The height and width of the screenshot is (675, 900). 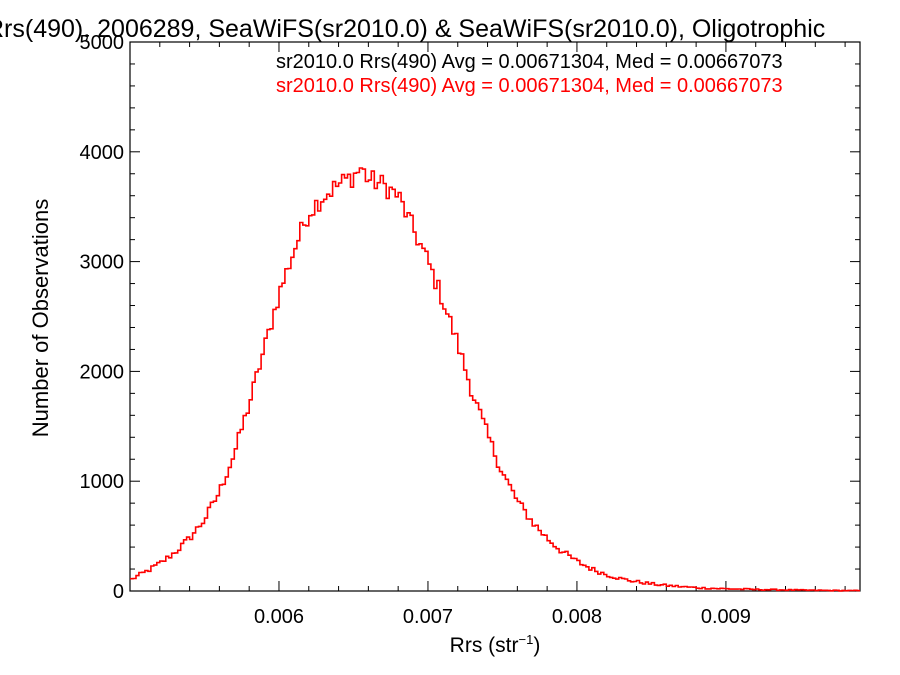 What do you see at coordinates (526, 639) in the screenshot?
I see `x-axis-label-sup: −1` at bounding box center [526, 639].